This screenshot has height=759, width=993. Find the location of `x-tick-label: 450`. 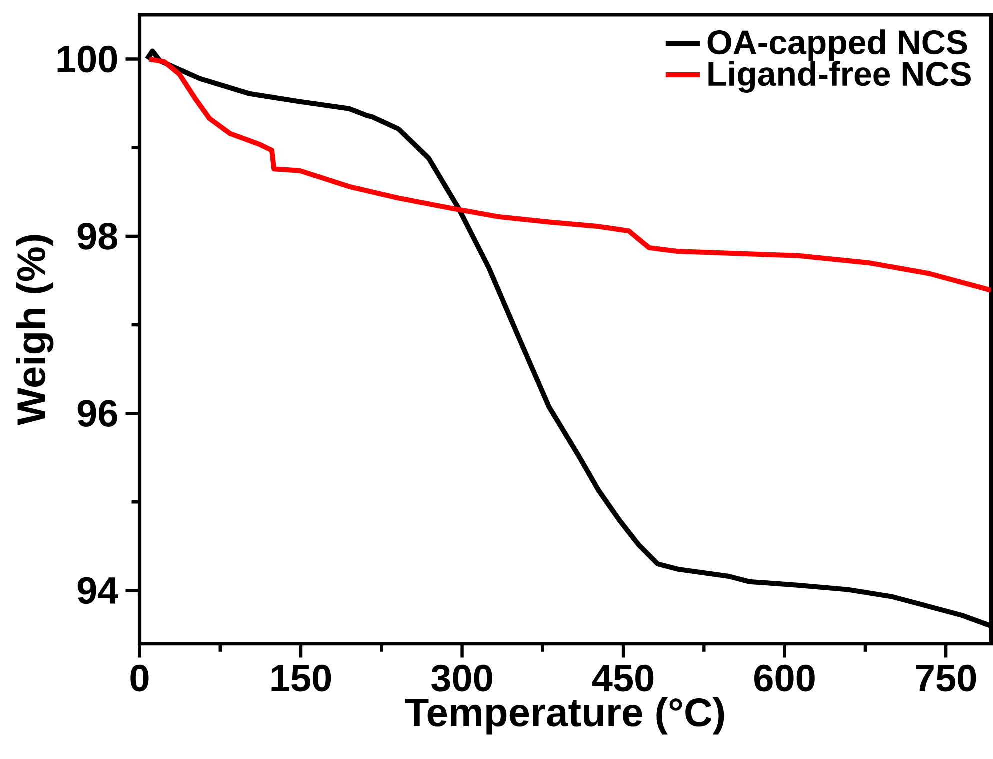

x-tick-label: 450 is located at coordinates (623, 678).